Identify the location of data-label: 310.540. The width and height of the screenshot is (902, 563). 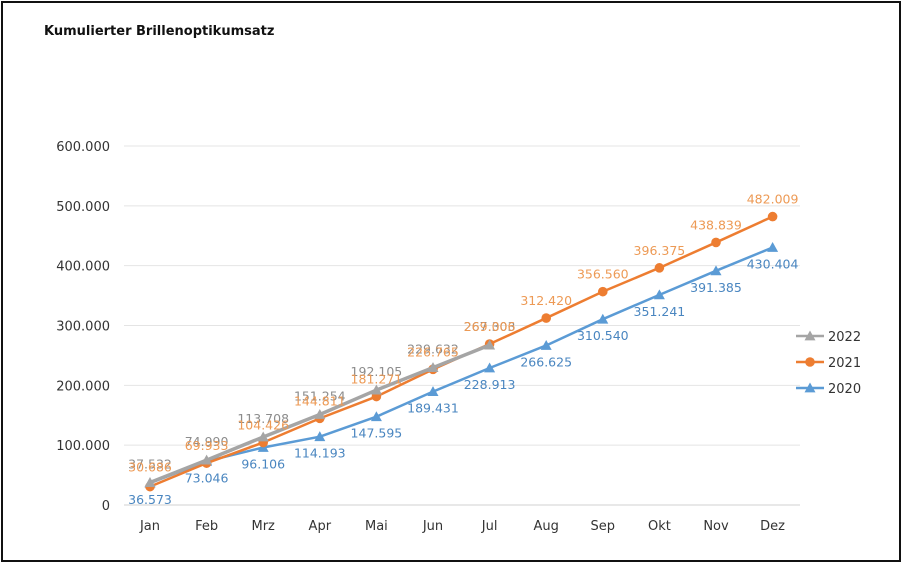
(603, 335).